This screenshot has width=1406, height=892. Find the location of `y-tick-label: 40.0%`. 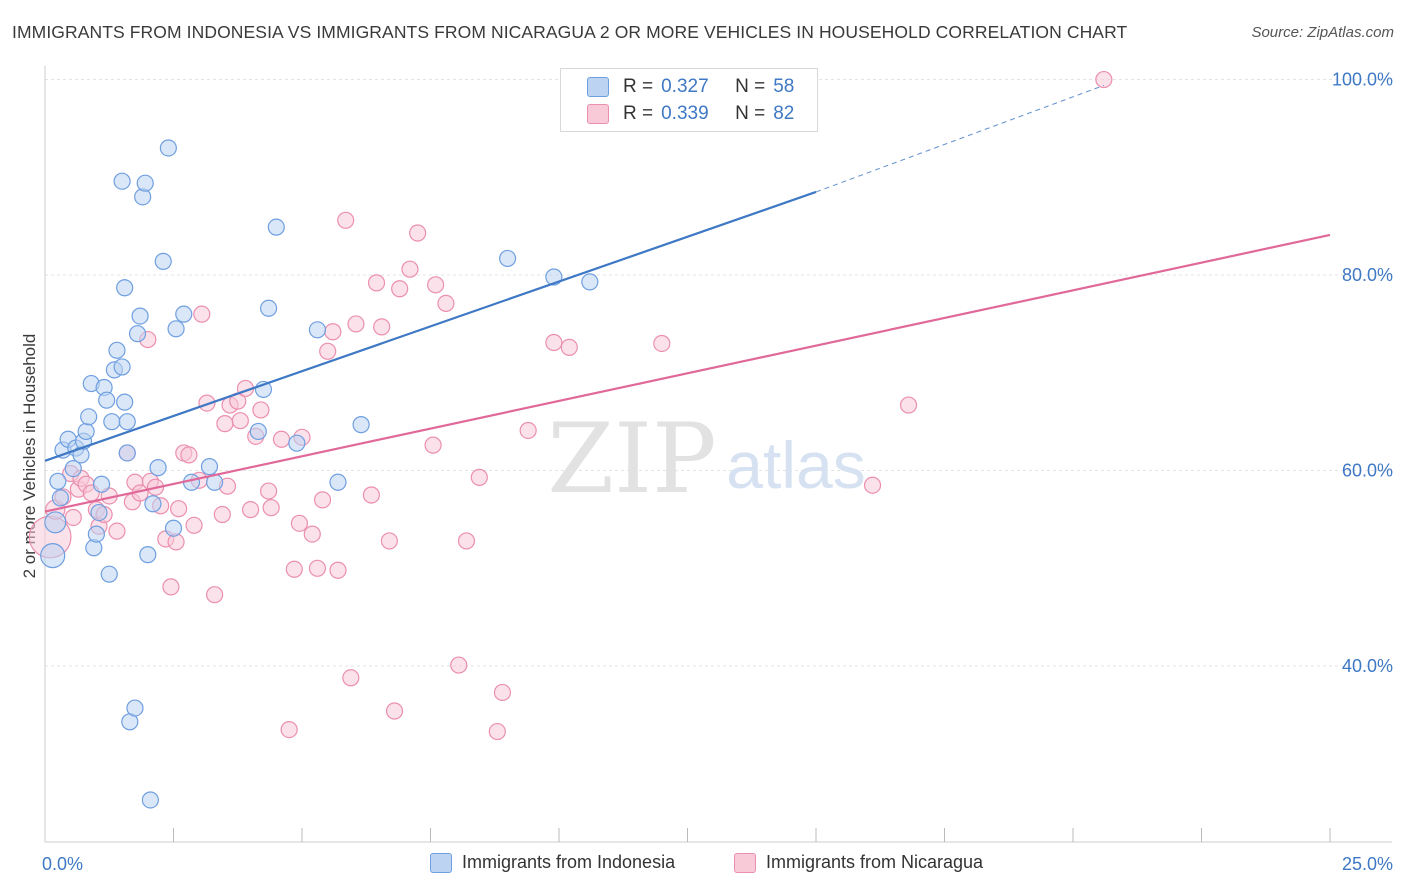

y-tick-label: 40.0% is located at coordinates (1367, 666).